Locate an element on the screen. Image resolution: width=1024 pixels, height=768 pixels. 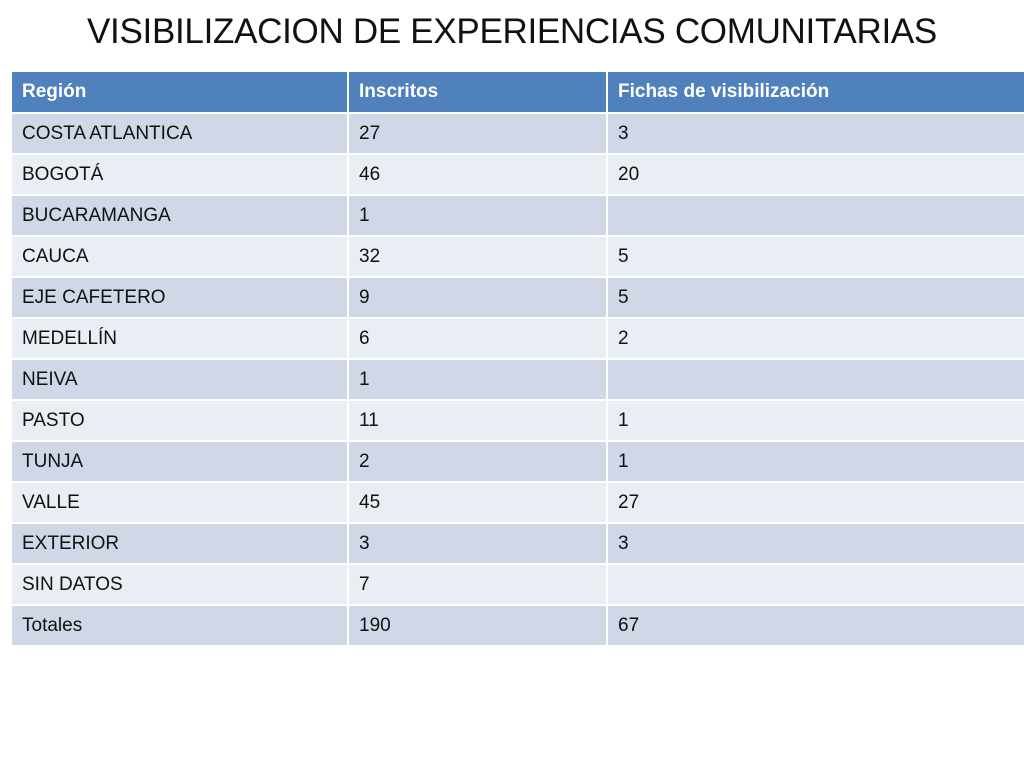
cell-inscritos: 6 is located at coordinates (477, 338).